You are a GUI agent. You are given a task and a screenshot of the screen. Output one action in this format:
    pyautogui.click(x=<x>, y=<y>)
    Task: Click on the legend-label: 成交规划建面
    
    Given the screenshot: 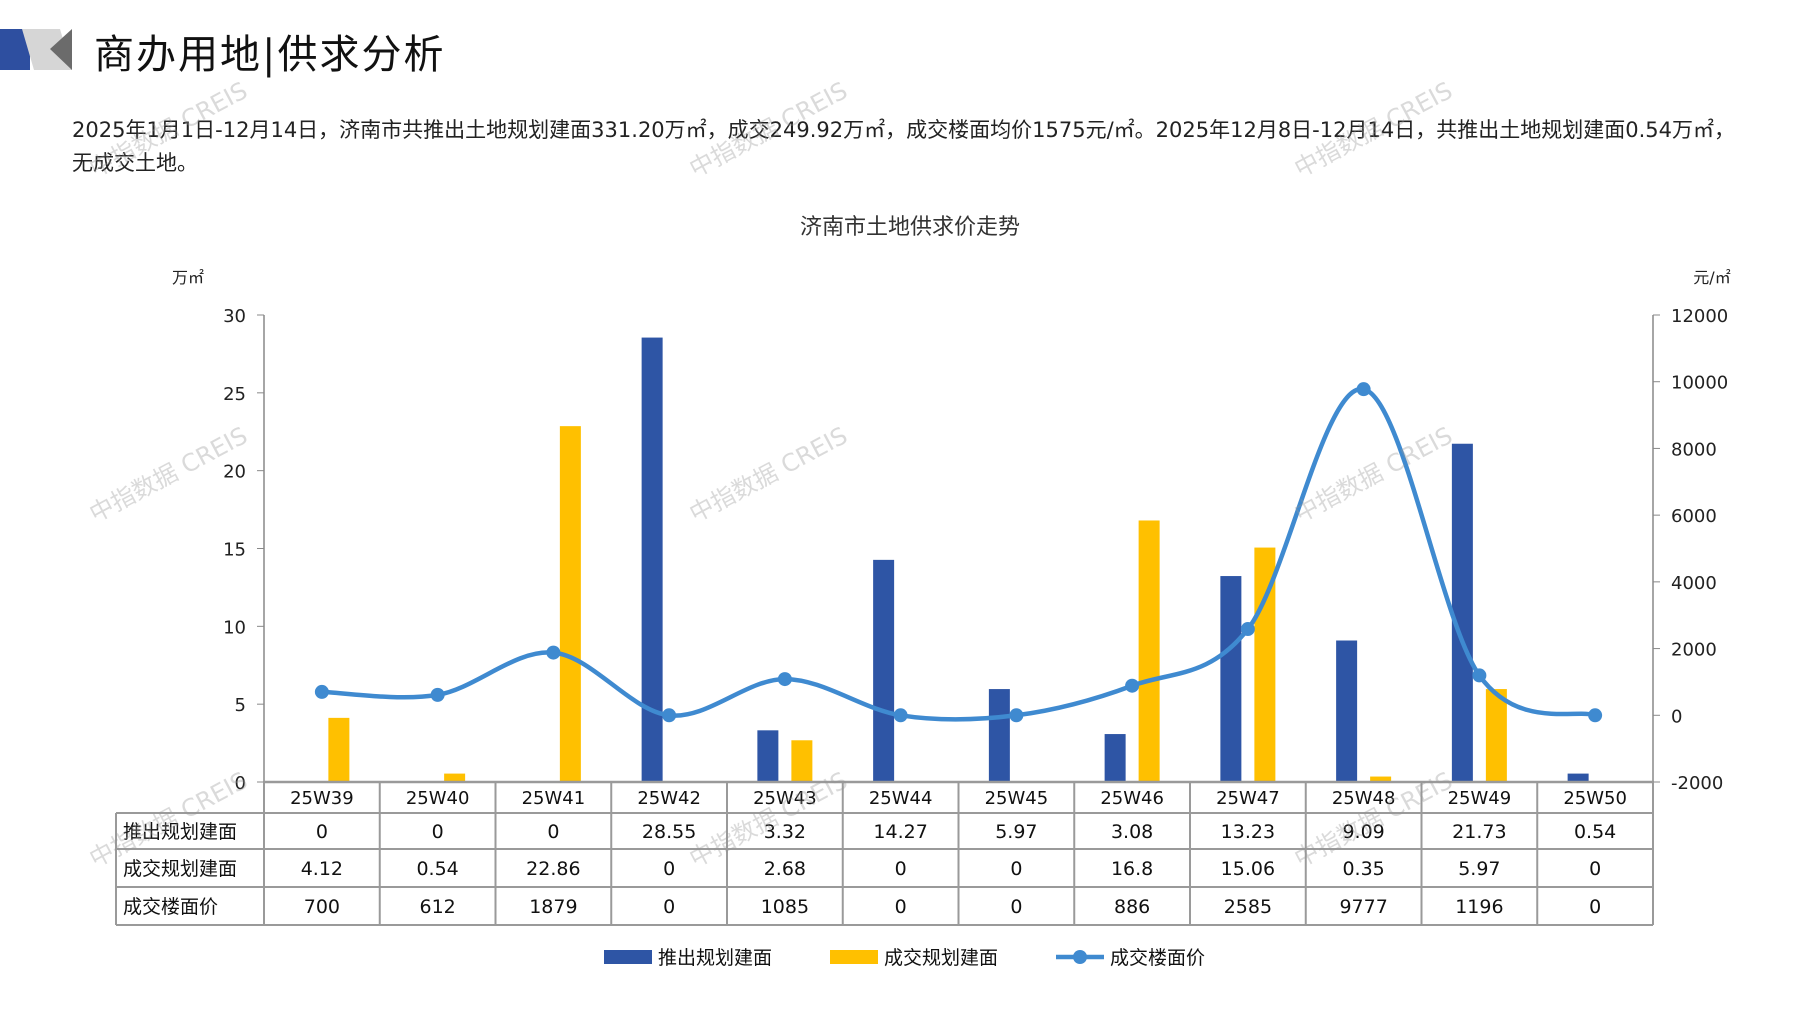 What is the action you would take?
    pyautogui.click(x=941, y=958)
    